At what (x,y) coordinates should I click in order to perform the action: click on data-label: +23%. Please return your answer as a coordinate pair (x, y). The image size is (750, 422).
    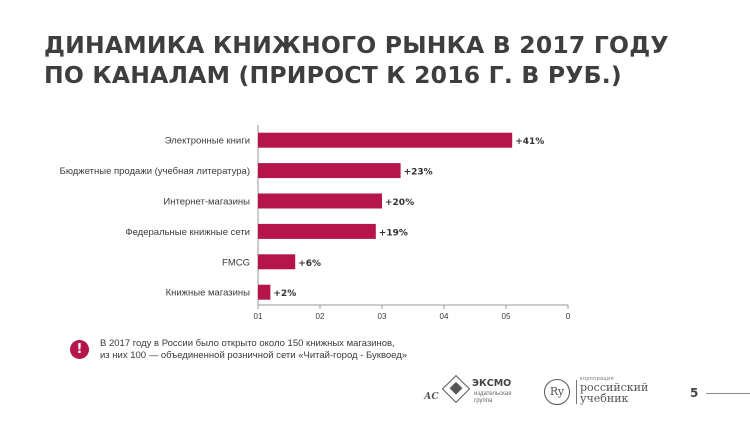
    Looking at the image, I should click on (418, 173).